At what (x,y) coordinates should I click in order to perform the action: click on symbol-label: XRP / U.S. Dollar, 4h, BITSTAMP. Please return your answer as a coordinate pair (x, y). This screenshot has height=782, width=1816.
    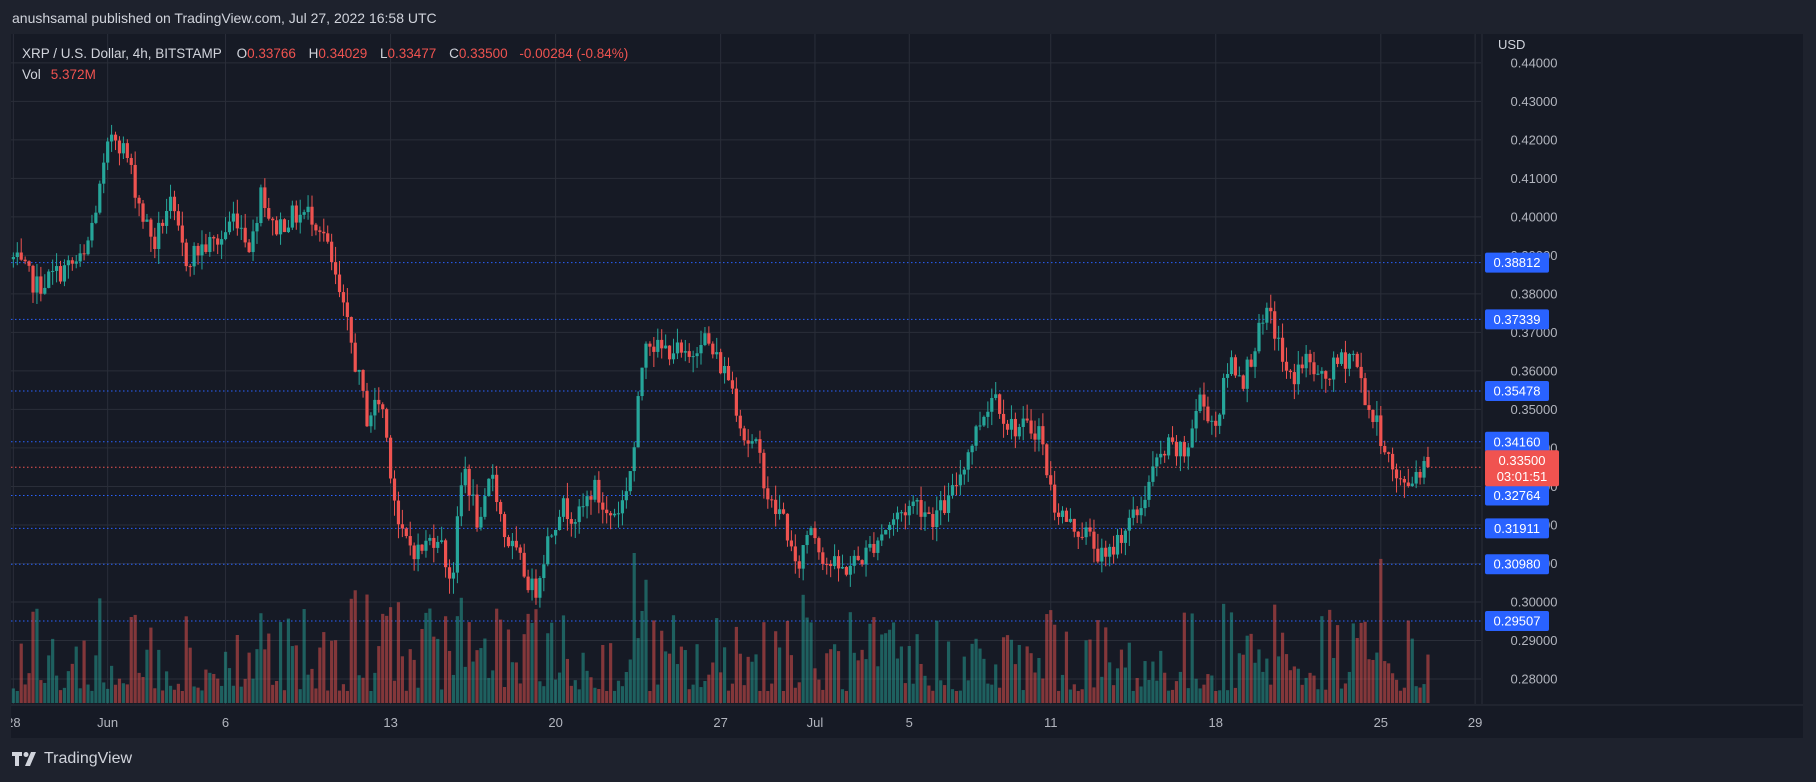
    Looking at the image, I should click on (122, 53).